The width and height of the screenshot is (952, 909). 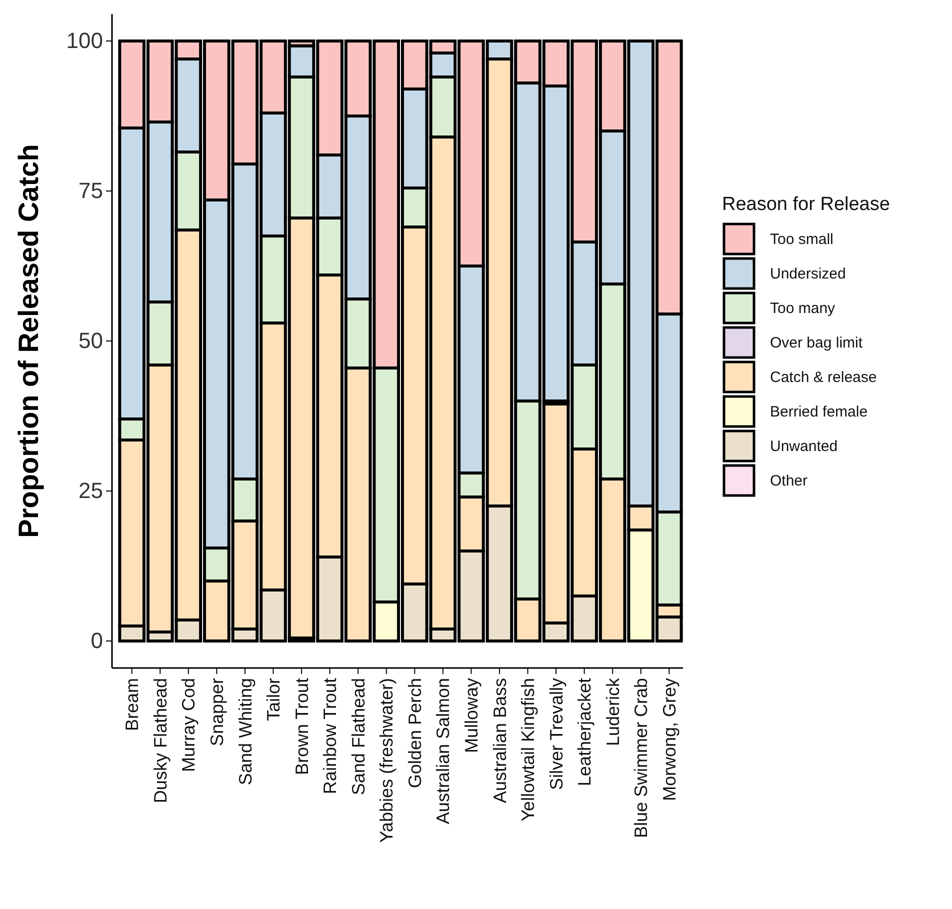 What do you see at coordinates (414, 733) in the screenshot?
I see `x-tick-label: Golden Perch` at bounding box center [414, 733].